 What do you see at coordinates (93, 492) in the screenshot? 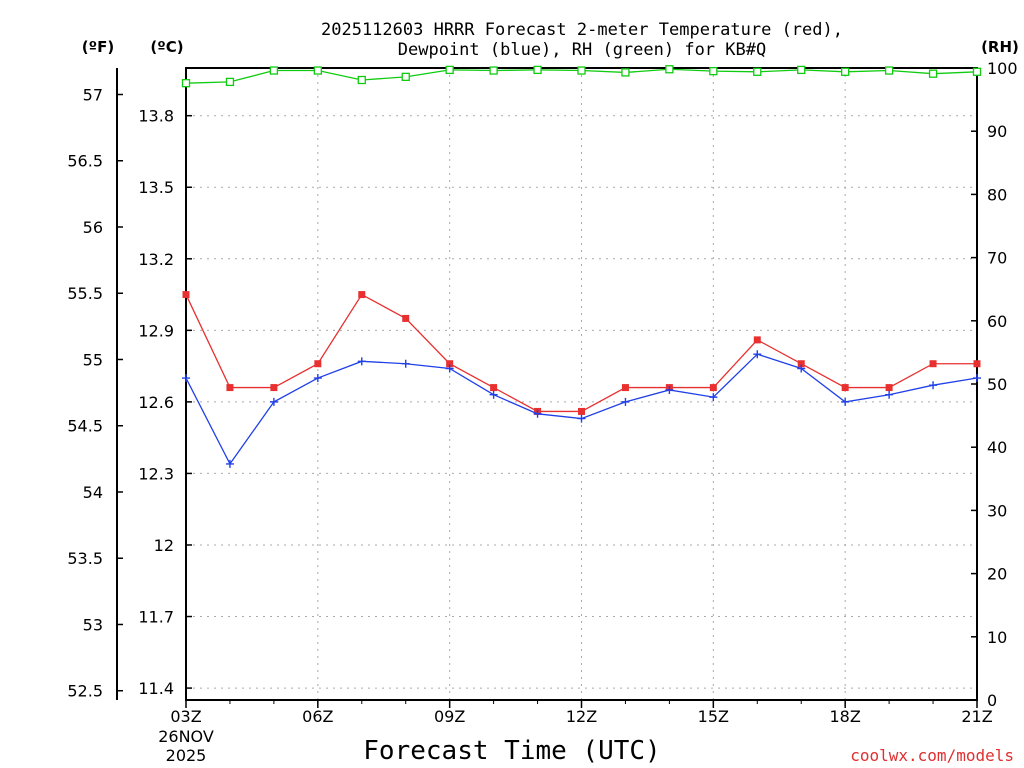
I see `fahrenheit-tick-label: 54` at bounding box center [93, 492].